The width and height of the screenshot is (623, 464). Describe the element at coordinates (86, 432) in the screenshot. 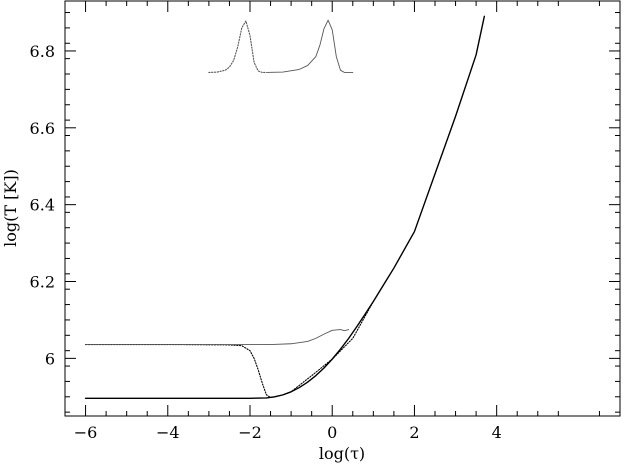

I see `x-tick-label: −6` at that location.